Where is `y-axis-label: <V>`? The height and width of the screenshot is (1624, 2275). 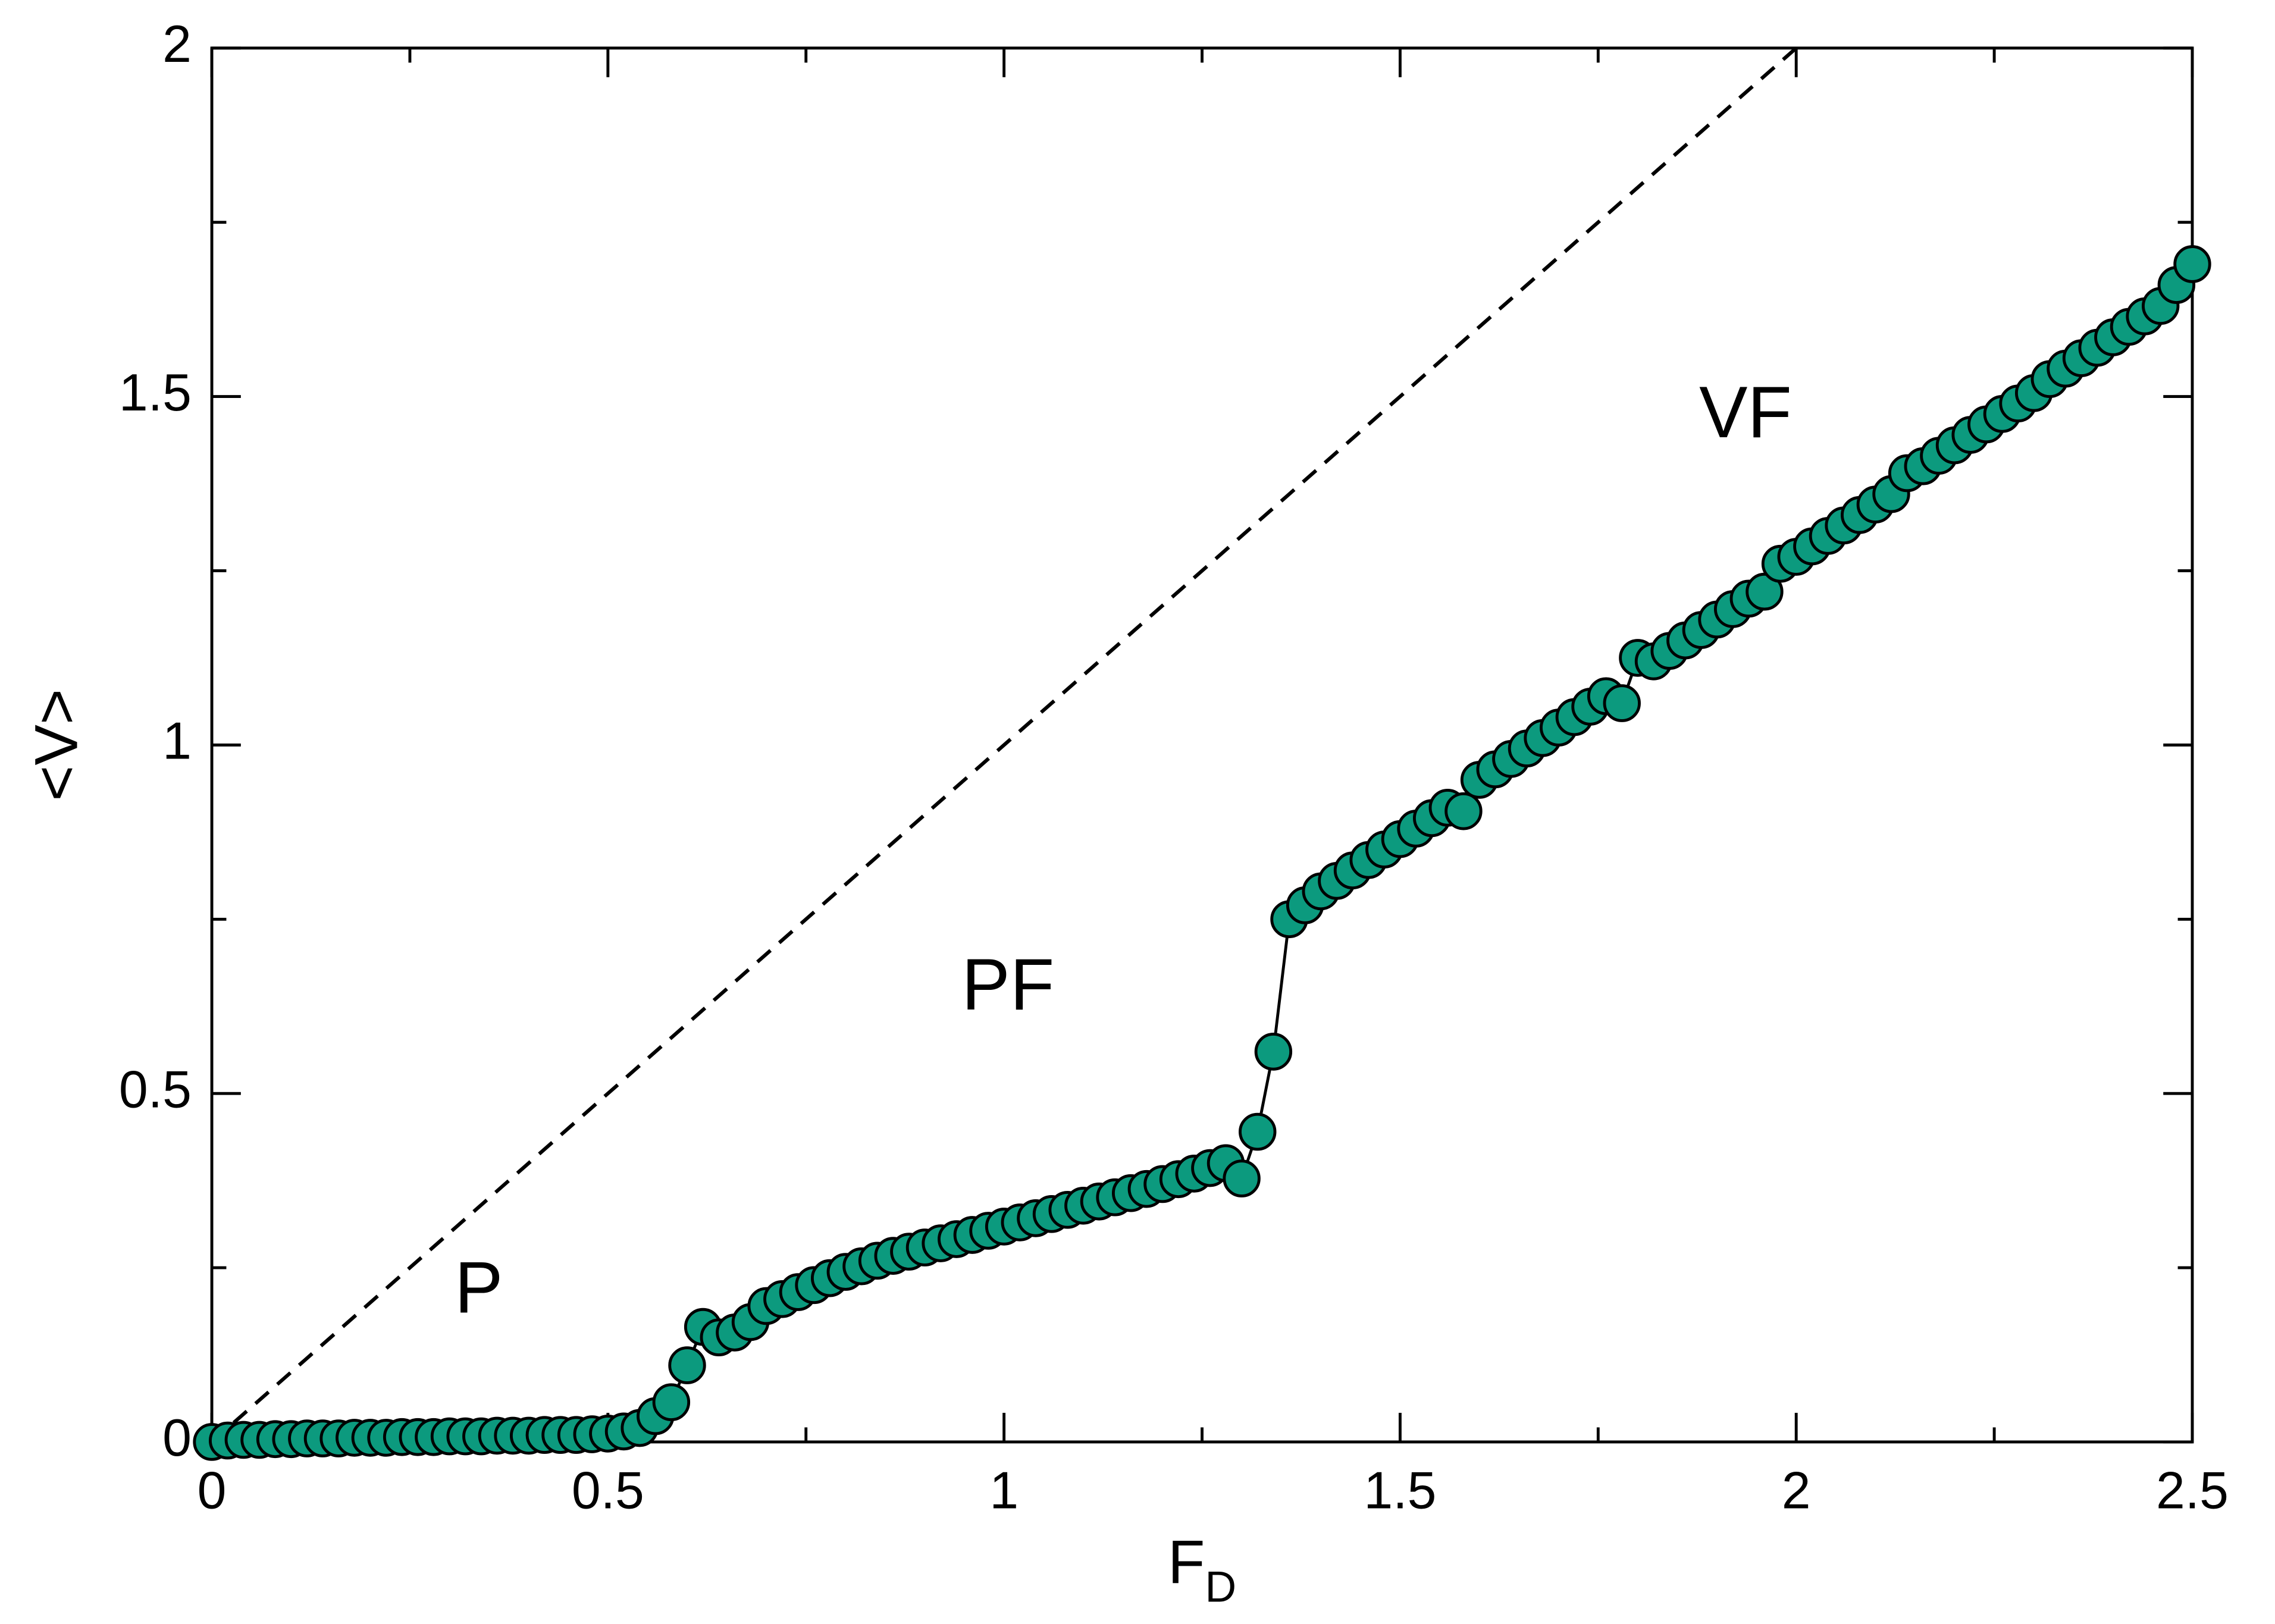 y-axis-label: <V> is located at coordinates (56, 745).